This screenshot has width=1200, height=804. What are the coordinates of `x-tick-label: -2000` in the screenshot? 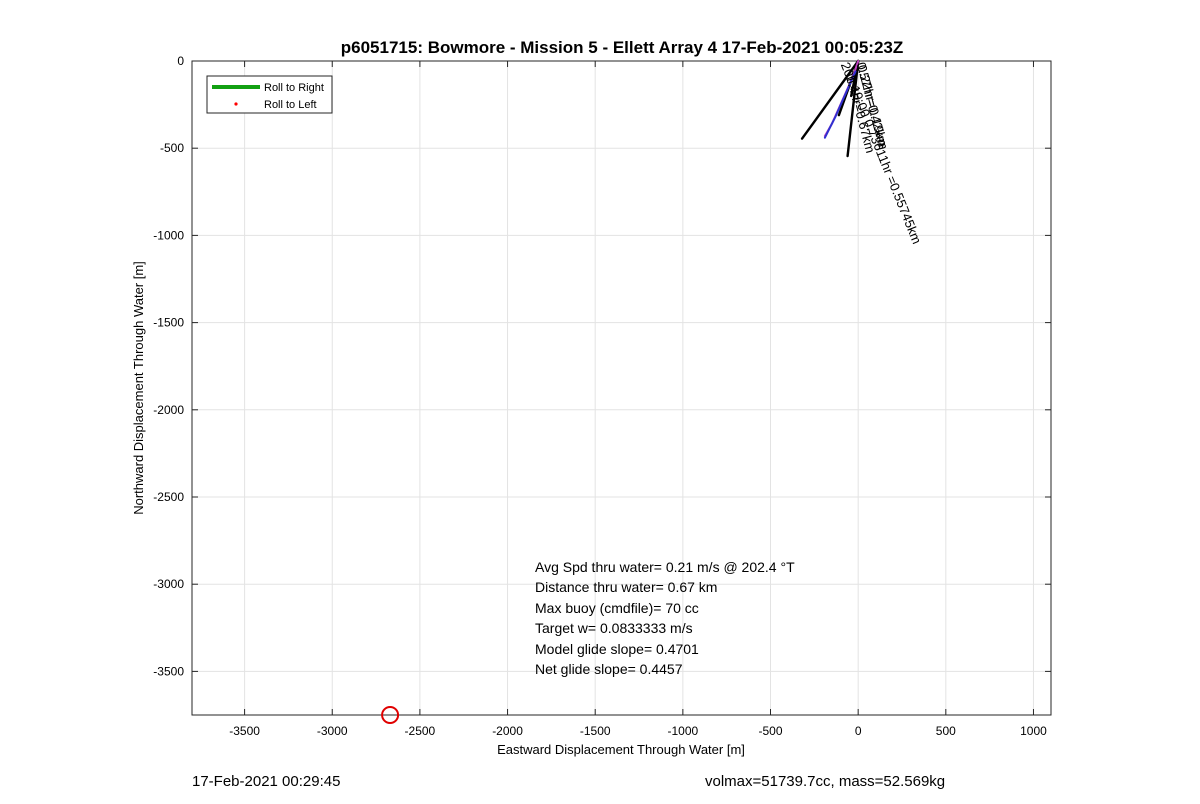 It's located at (507, 731).